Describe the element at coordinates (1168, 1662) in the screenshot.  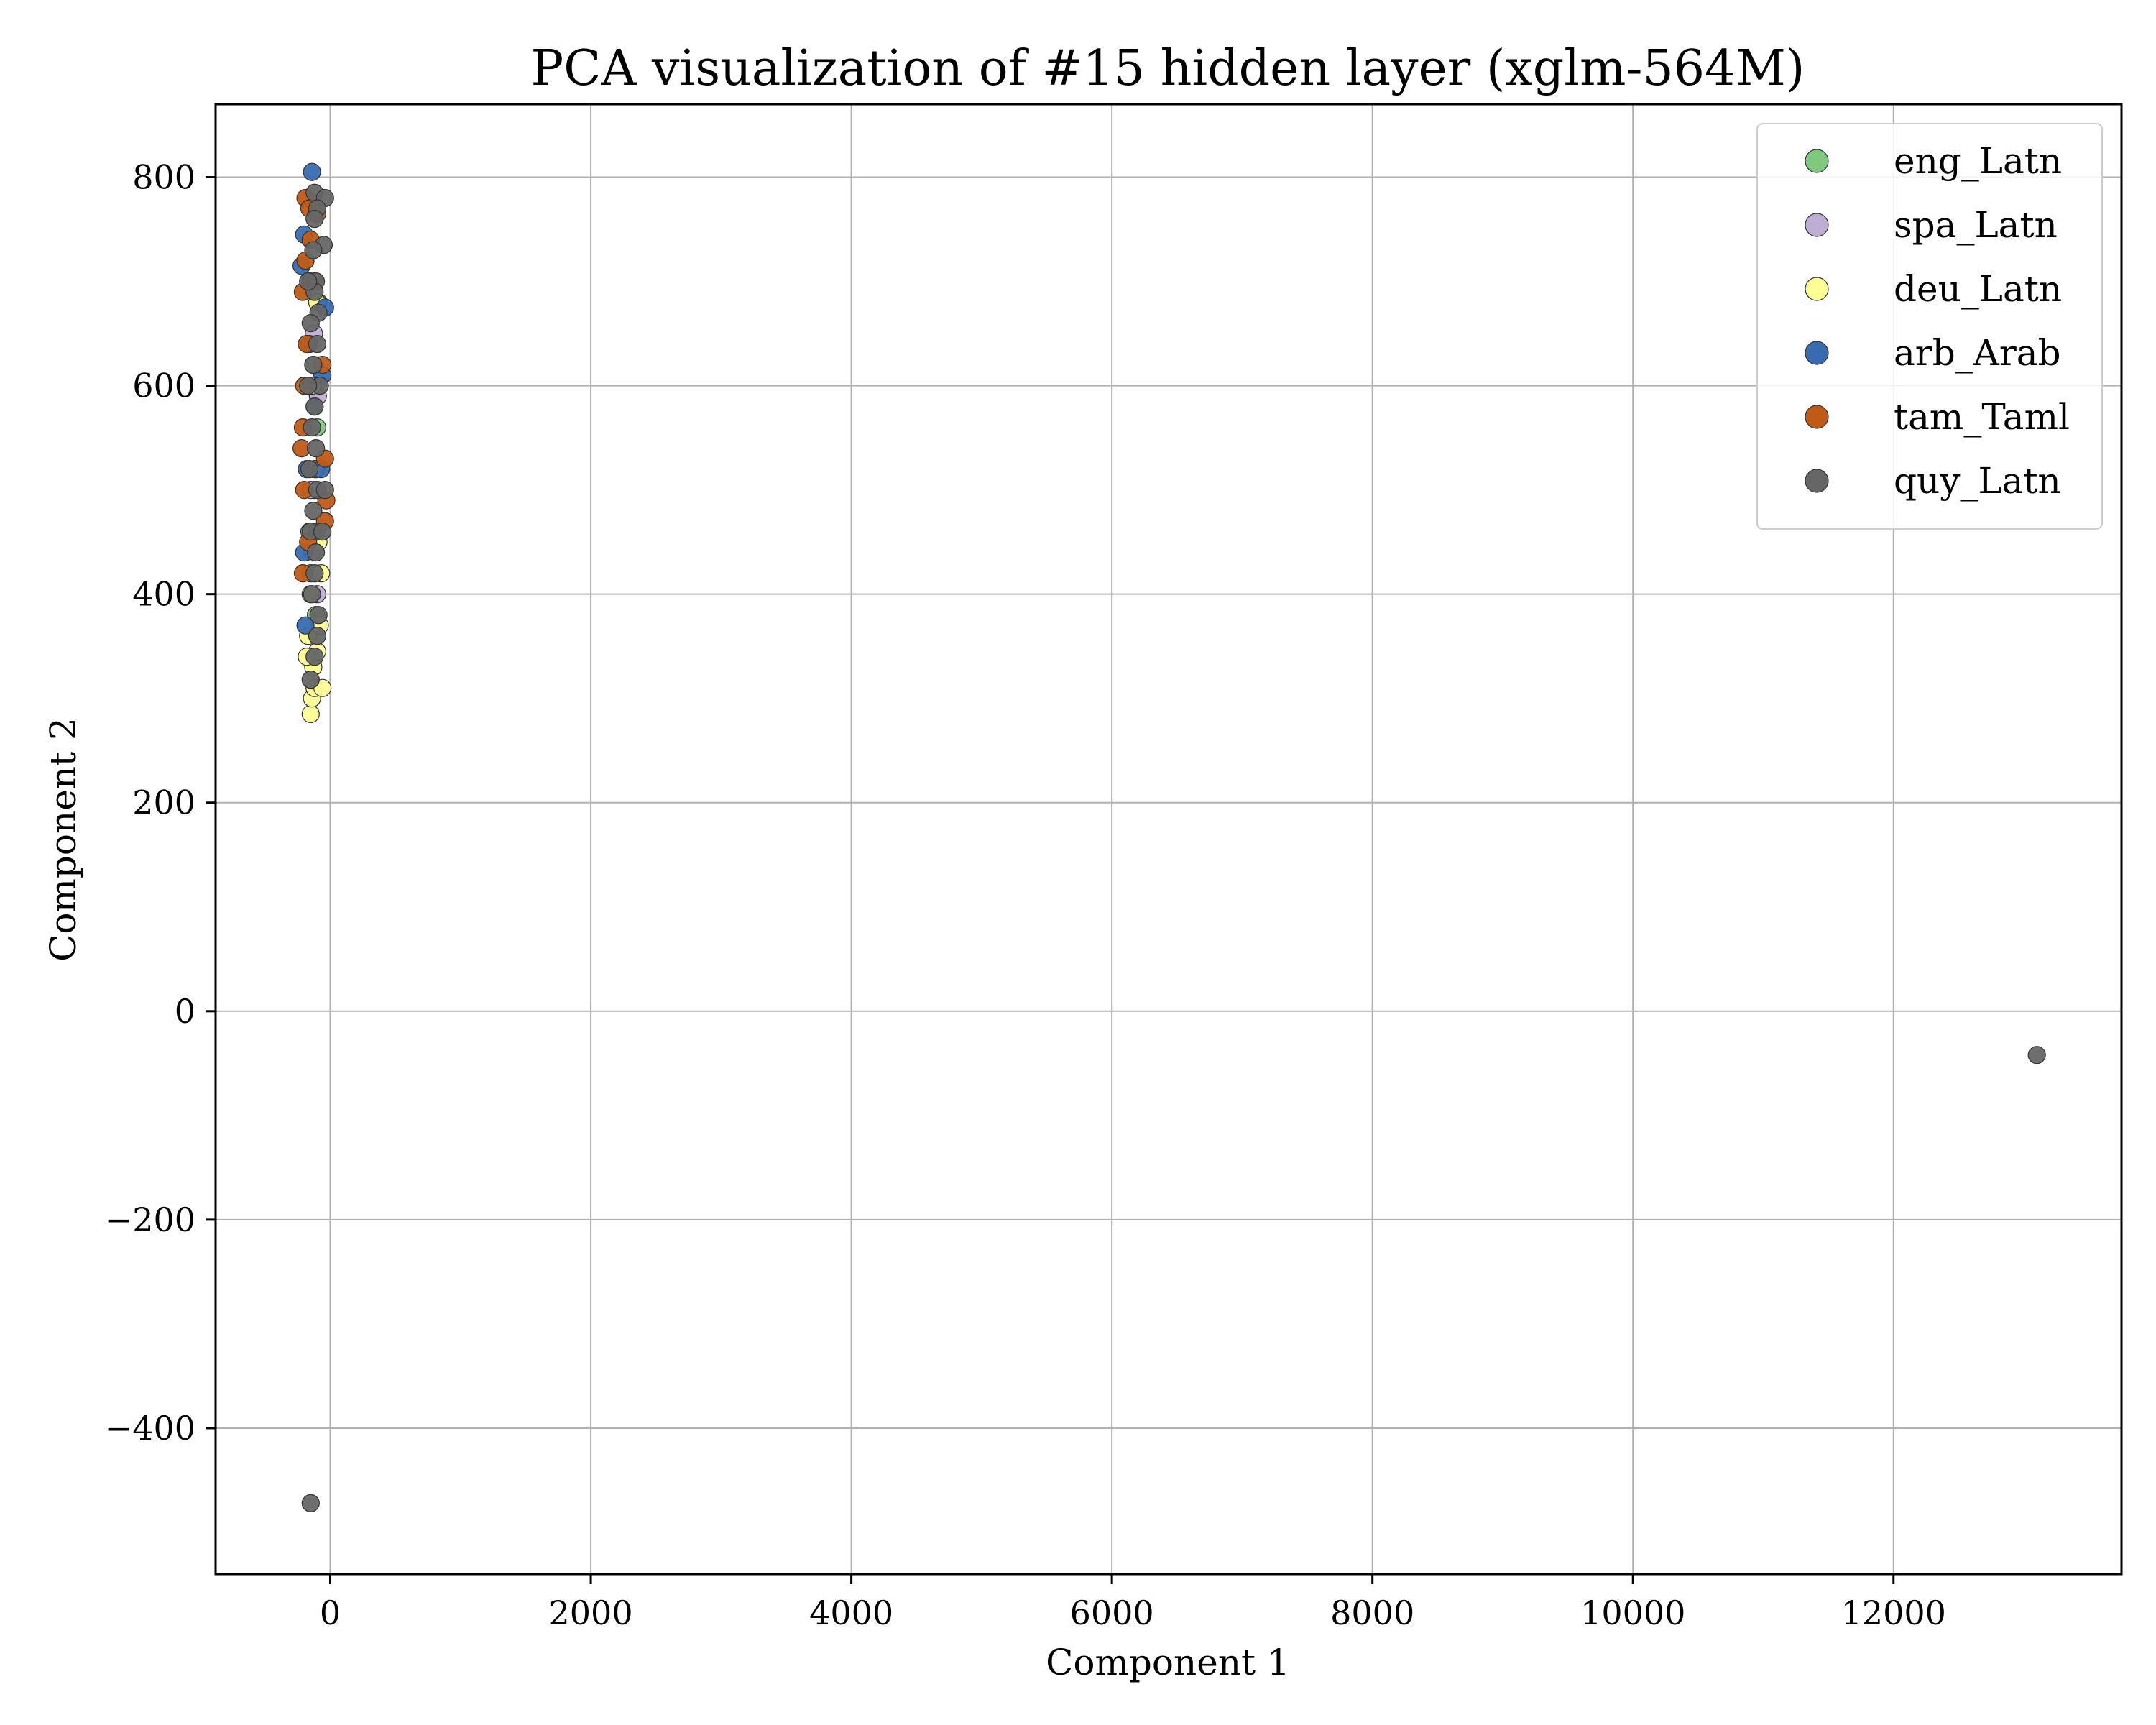
I see `x-axis-label: Component 1` at that location.